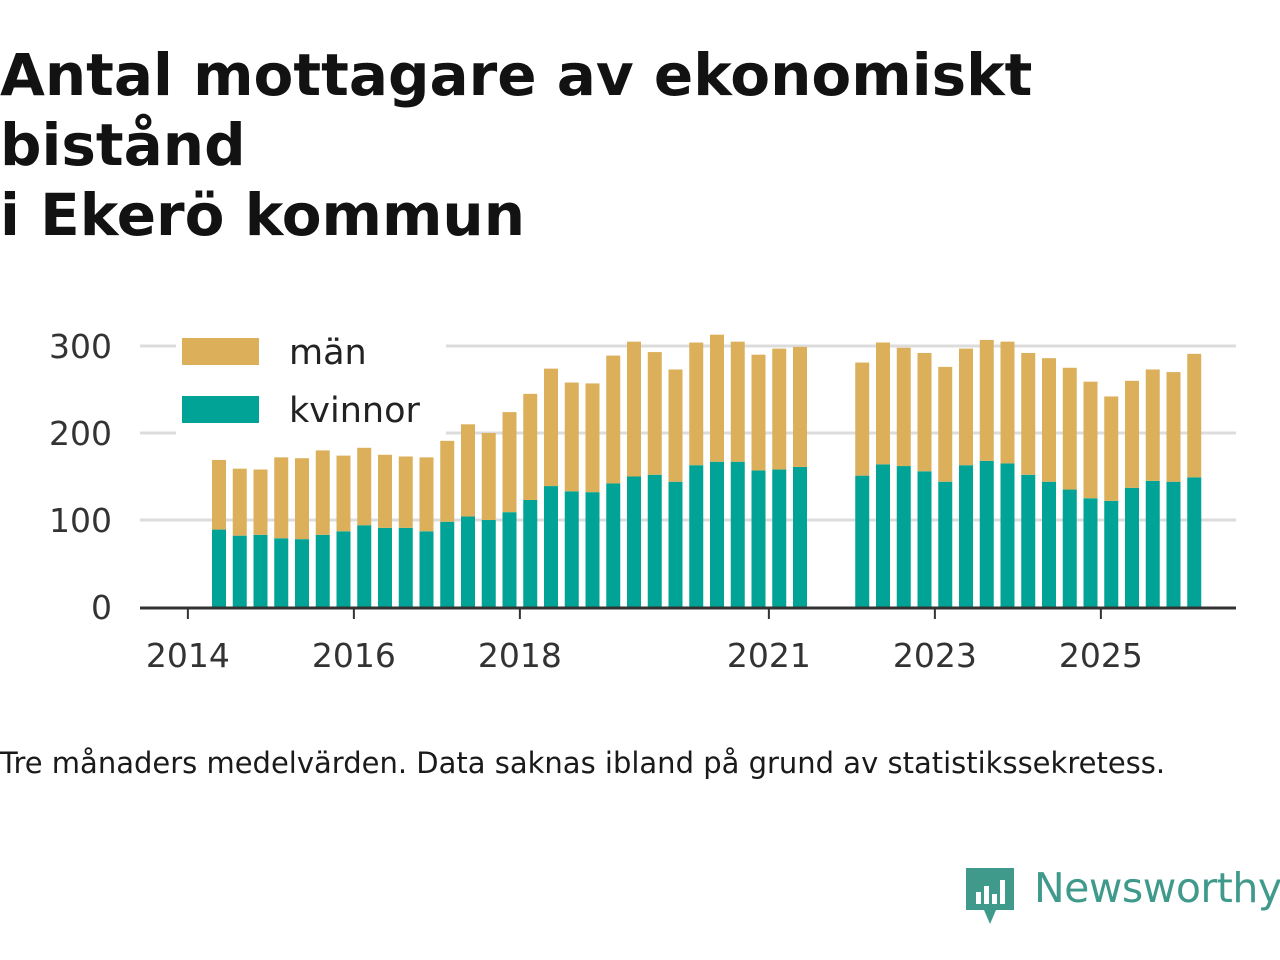 Image resolution: width=1280 pixels, height=960 pixels. Describe the element at coordinates (80, 477) in the screenshot. I see `y-axis-ticks: 0 100 200 300` at that location.